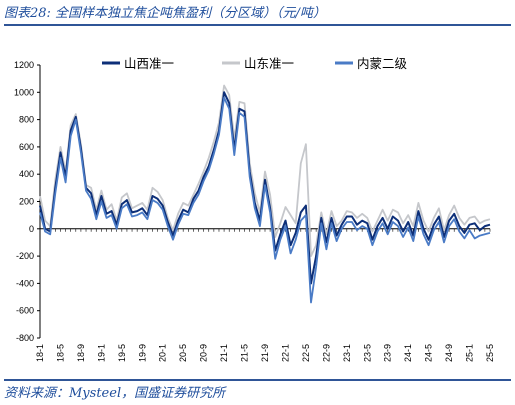 Image resolution: width=515 pixels, height=405 pixels. I want to click on x-tick-label: 19-1, so click(101, 353).